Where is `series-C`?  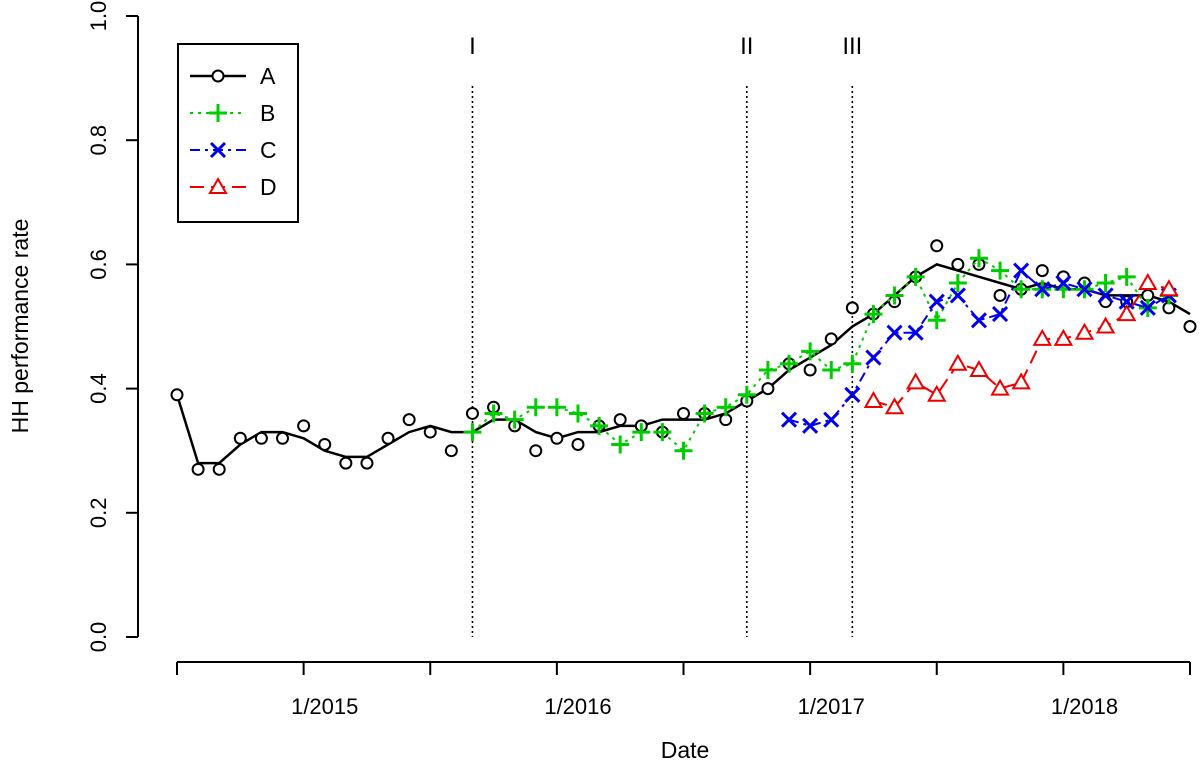
series-C is located at coordinates (978, 348).